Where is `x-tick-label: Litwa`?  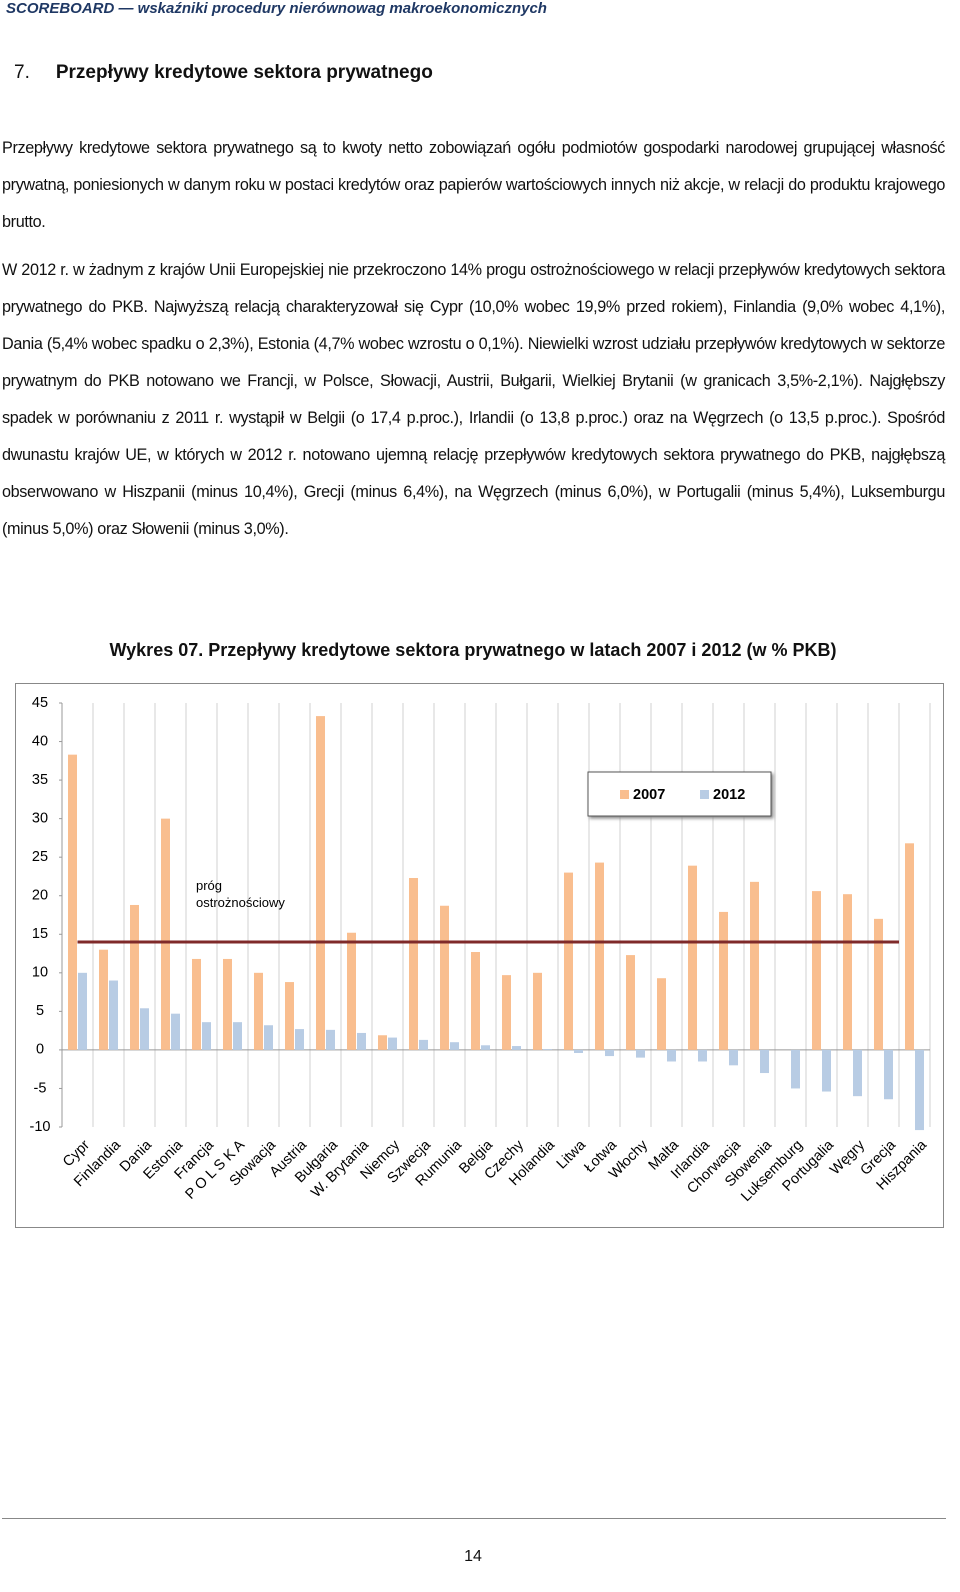 x-tick-label: Litwa is located at coordinates (572, 1155).